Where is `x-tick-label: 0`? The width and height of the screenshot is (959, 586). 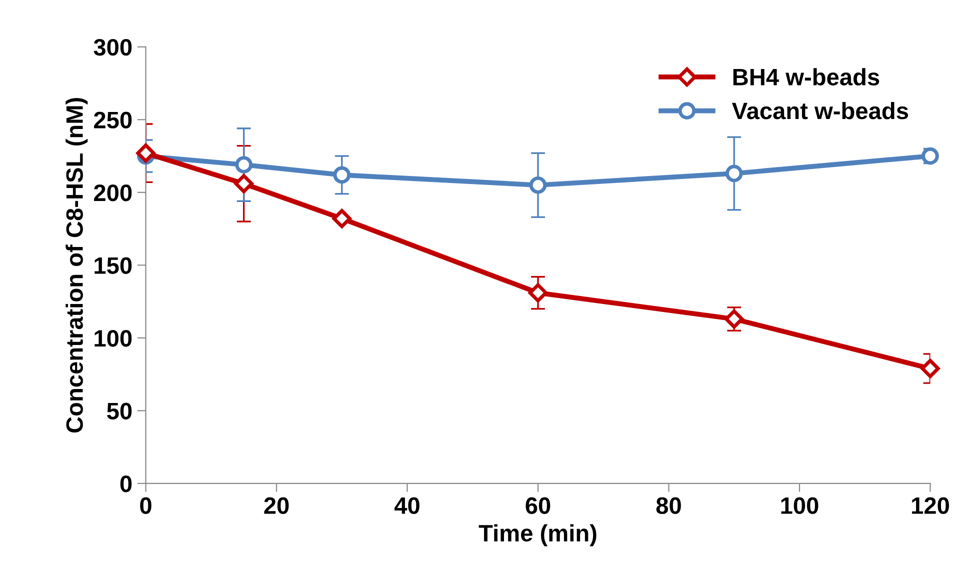
x-tick-label: 0 is located at coordinates (146, 505).